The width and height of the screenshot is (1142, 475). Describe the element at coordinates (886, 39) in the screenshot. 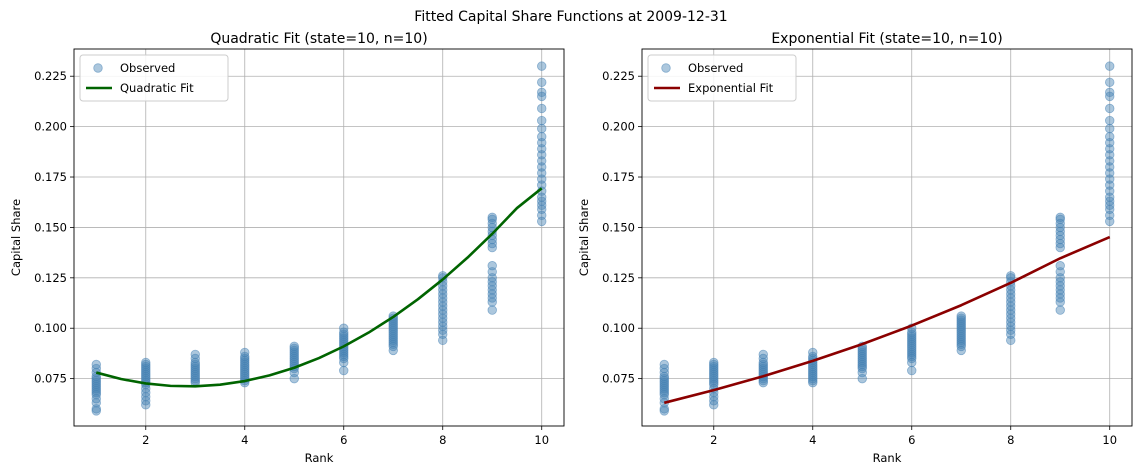

I see `panel-title: Exponential Fit (state=10, n=10)` at that location.